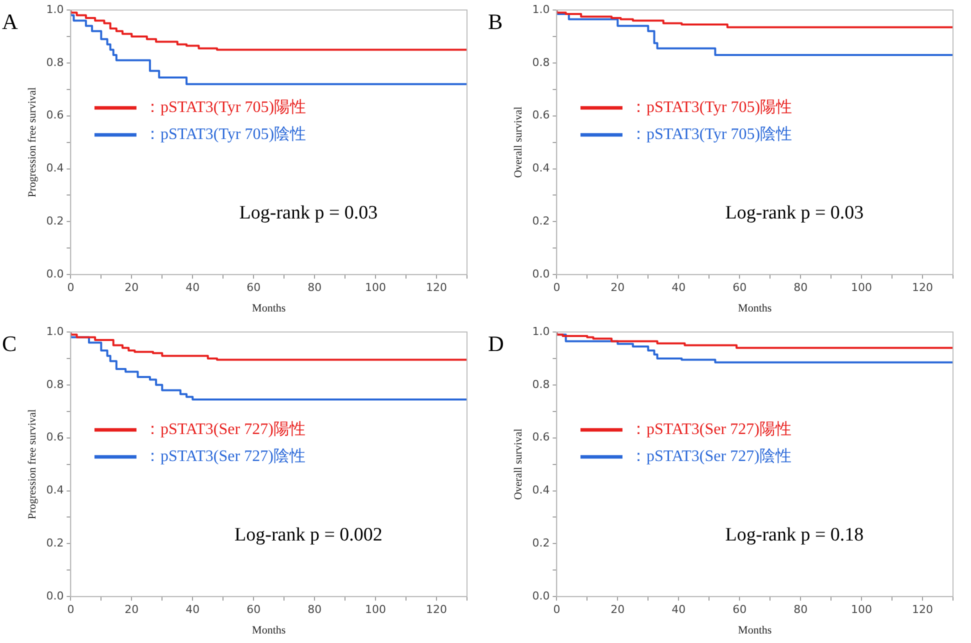 This screenshot has width=971, height=643. Describe the element at coordinates (10, 21) in the screenshot. I see `chart-title: A` at that location.